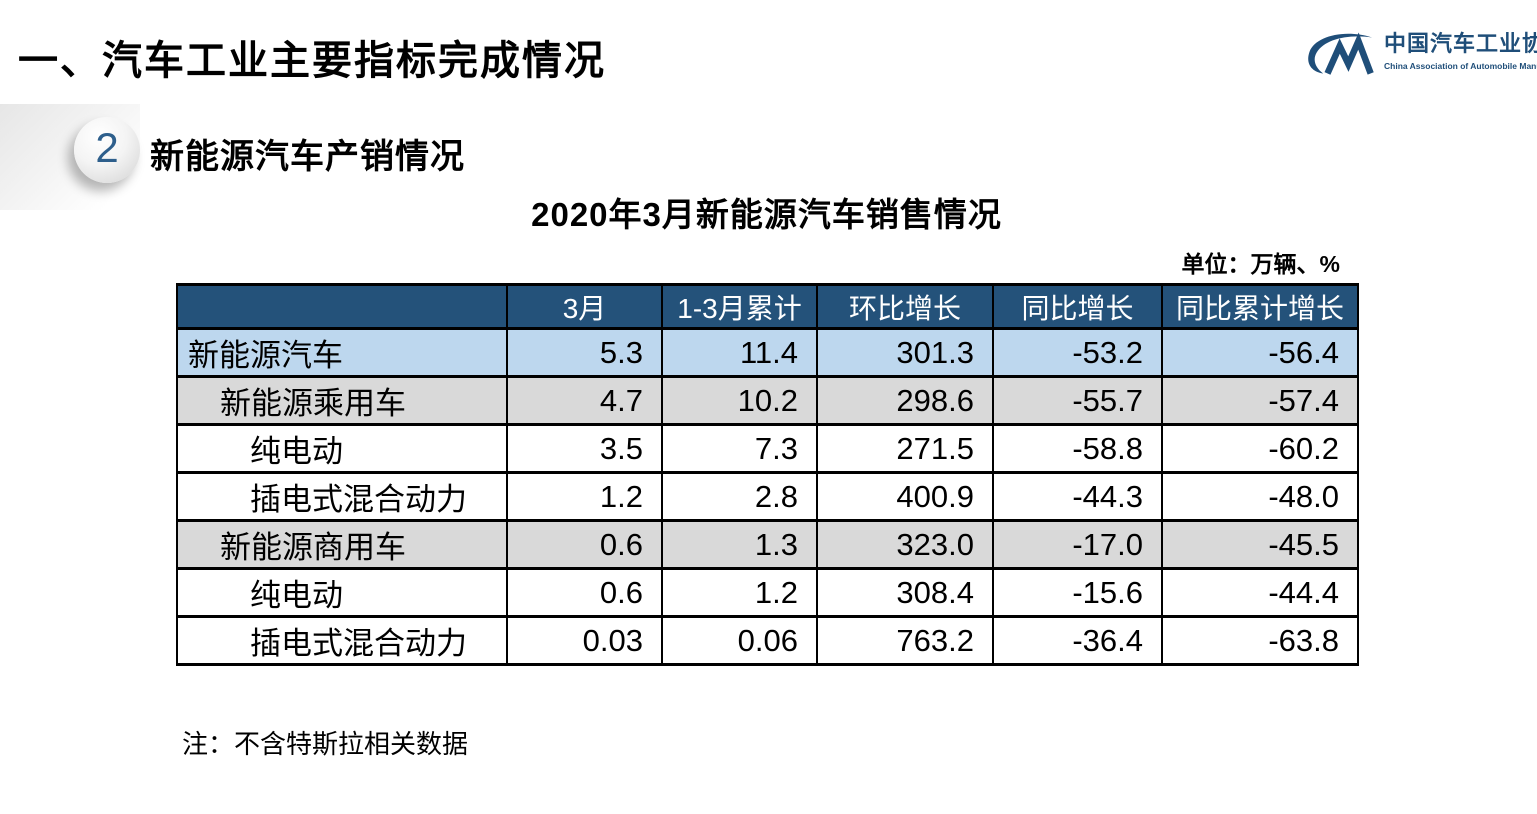 The height and width of the screenshot is (814, 1537). What do you see at coordinates (584, 352) in the screenshot?
I see `value-cell: 5.3` at bounding box center [584, 352].